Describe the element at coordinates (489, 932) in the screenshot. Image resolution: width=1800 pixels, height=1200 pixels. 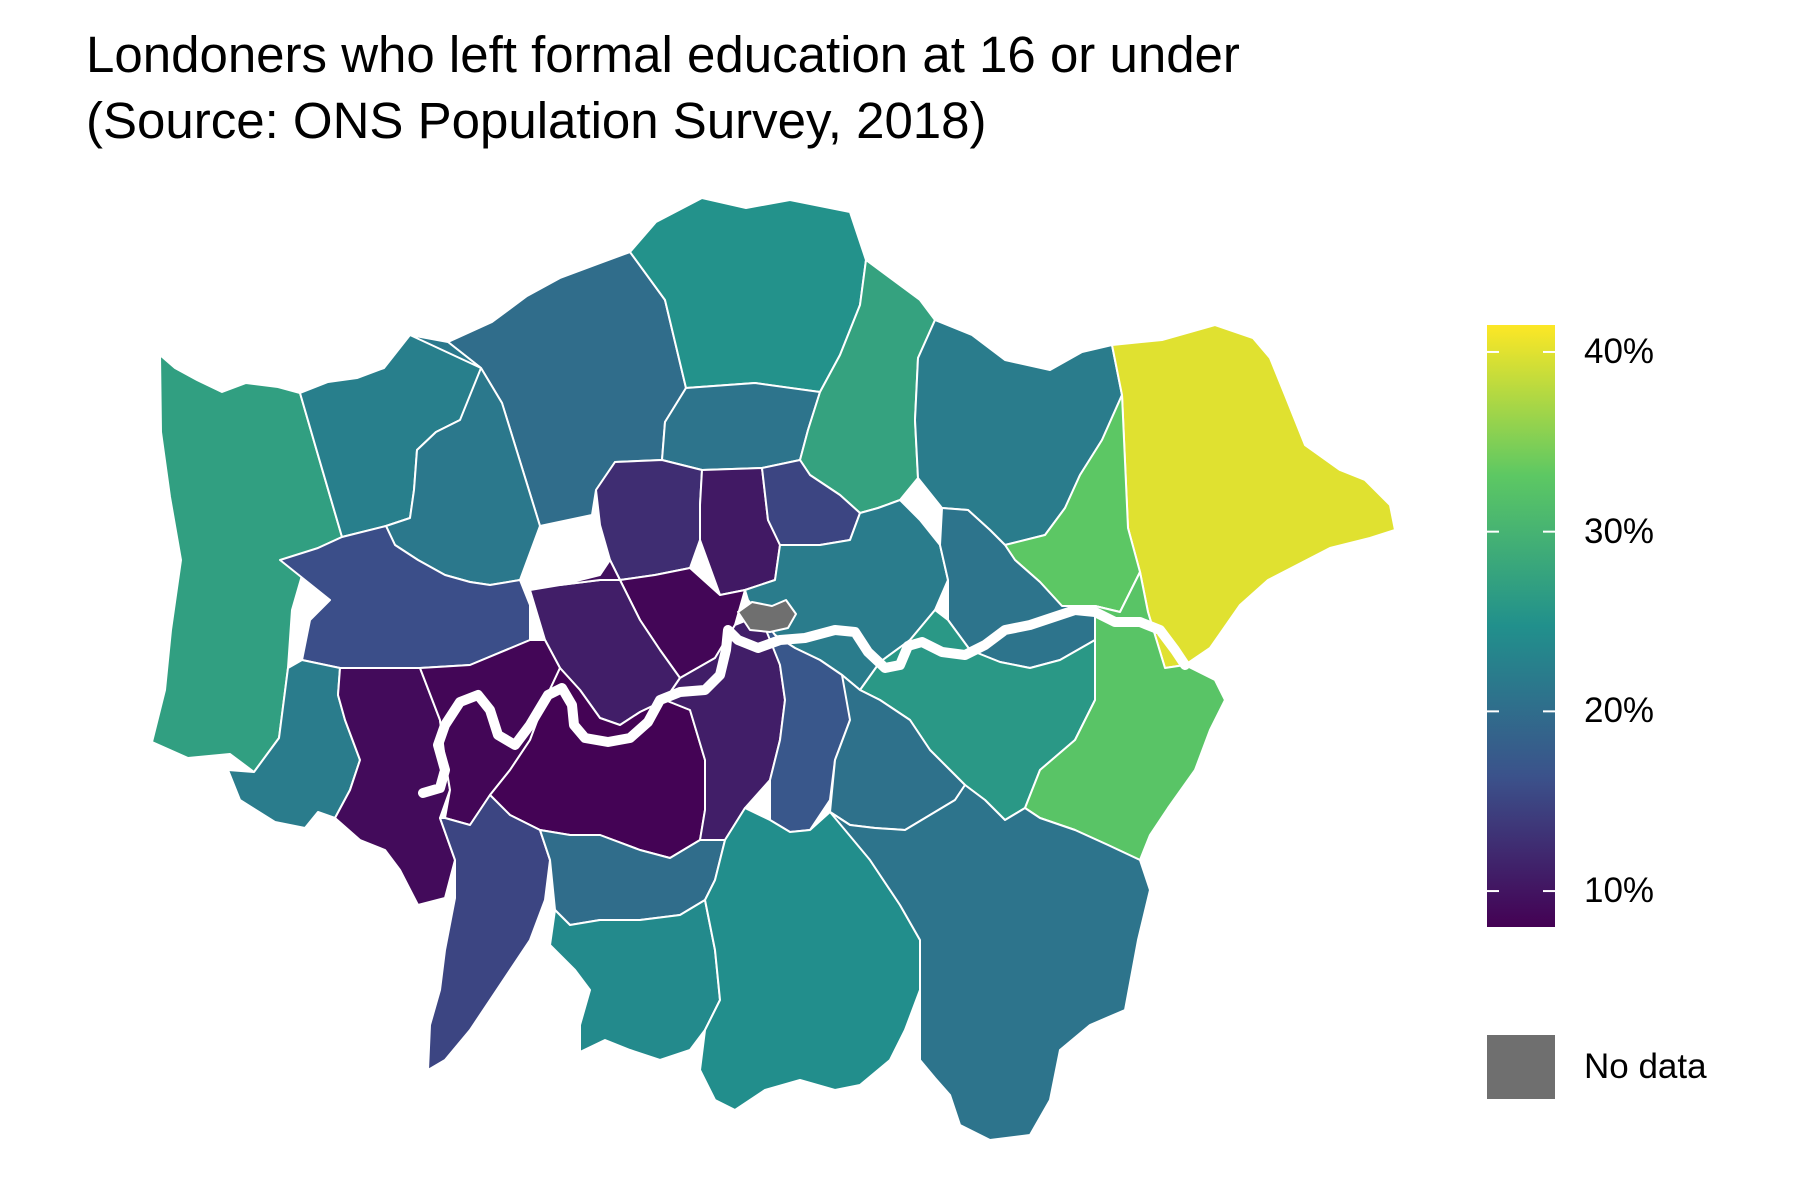
I see `area-south-outer-west` at that location.